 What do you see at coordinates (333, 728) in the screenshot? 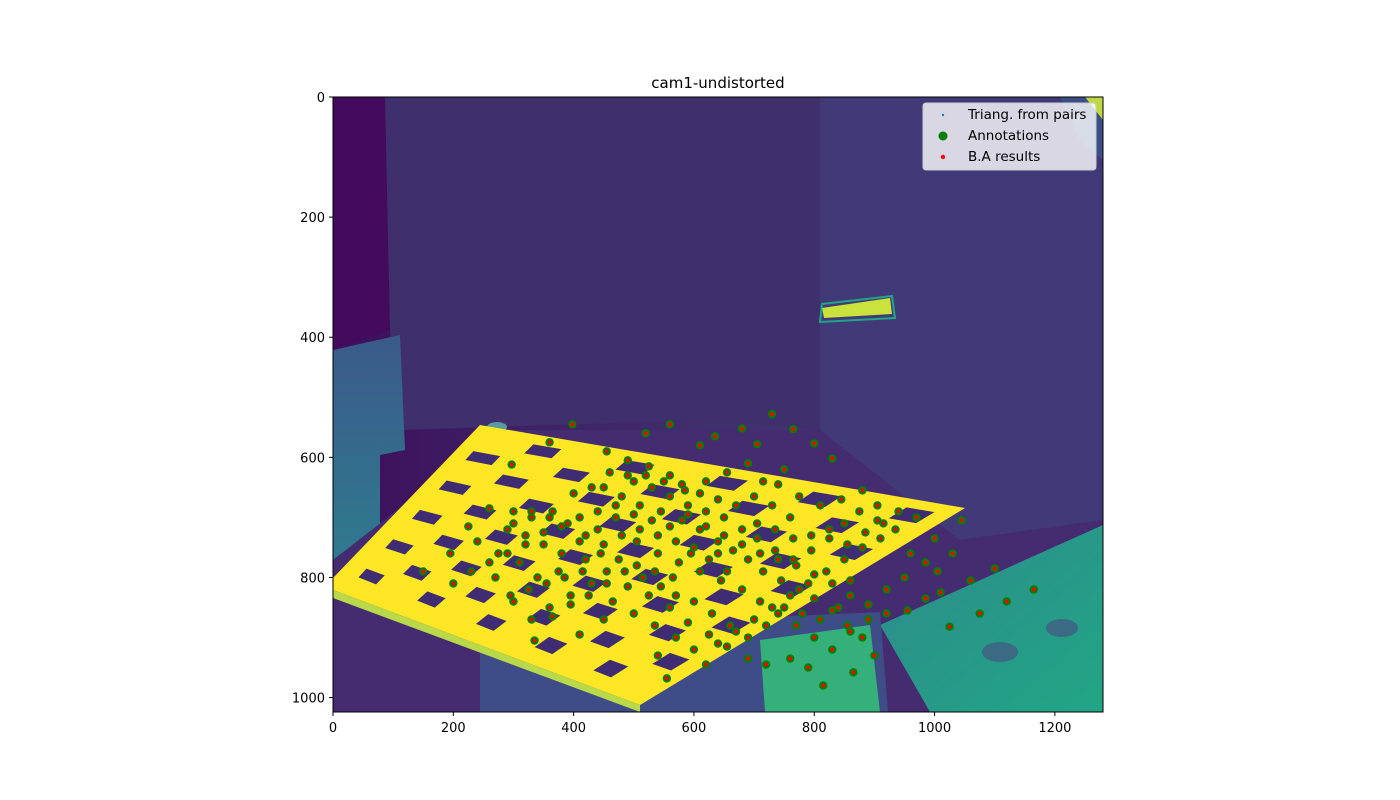
I see `x-tick-label: 0` at bounding box center [333, 728].